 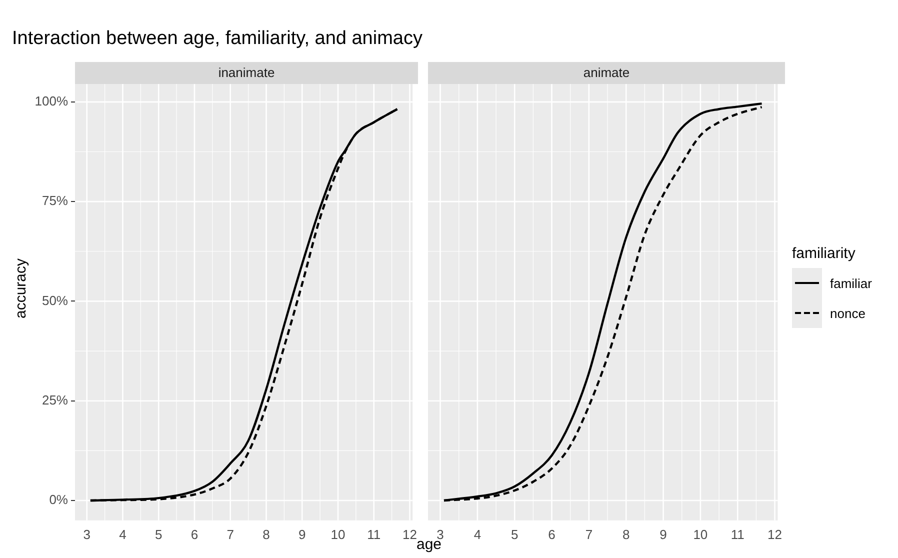 What do you see at coordinates (848, 313) in the screenshot?
I see `legend-label: nonce` at bounding box center [848, 313].